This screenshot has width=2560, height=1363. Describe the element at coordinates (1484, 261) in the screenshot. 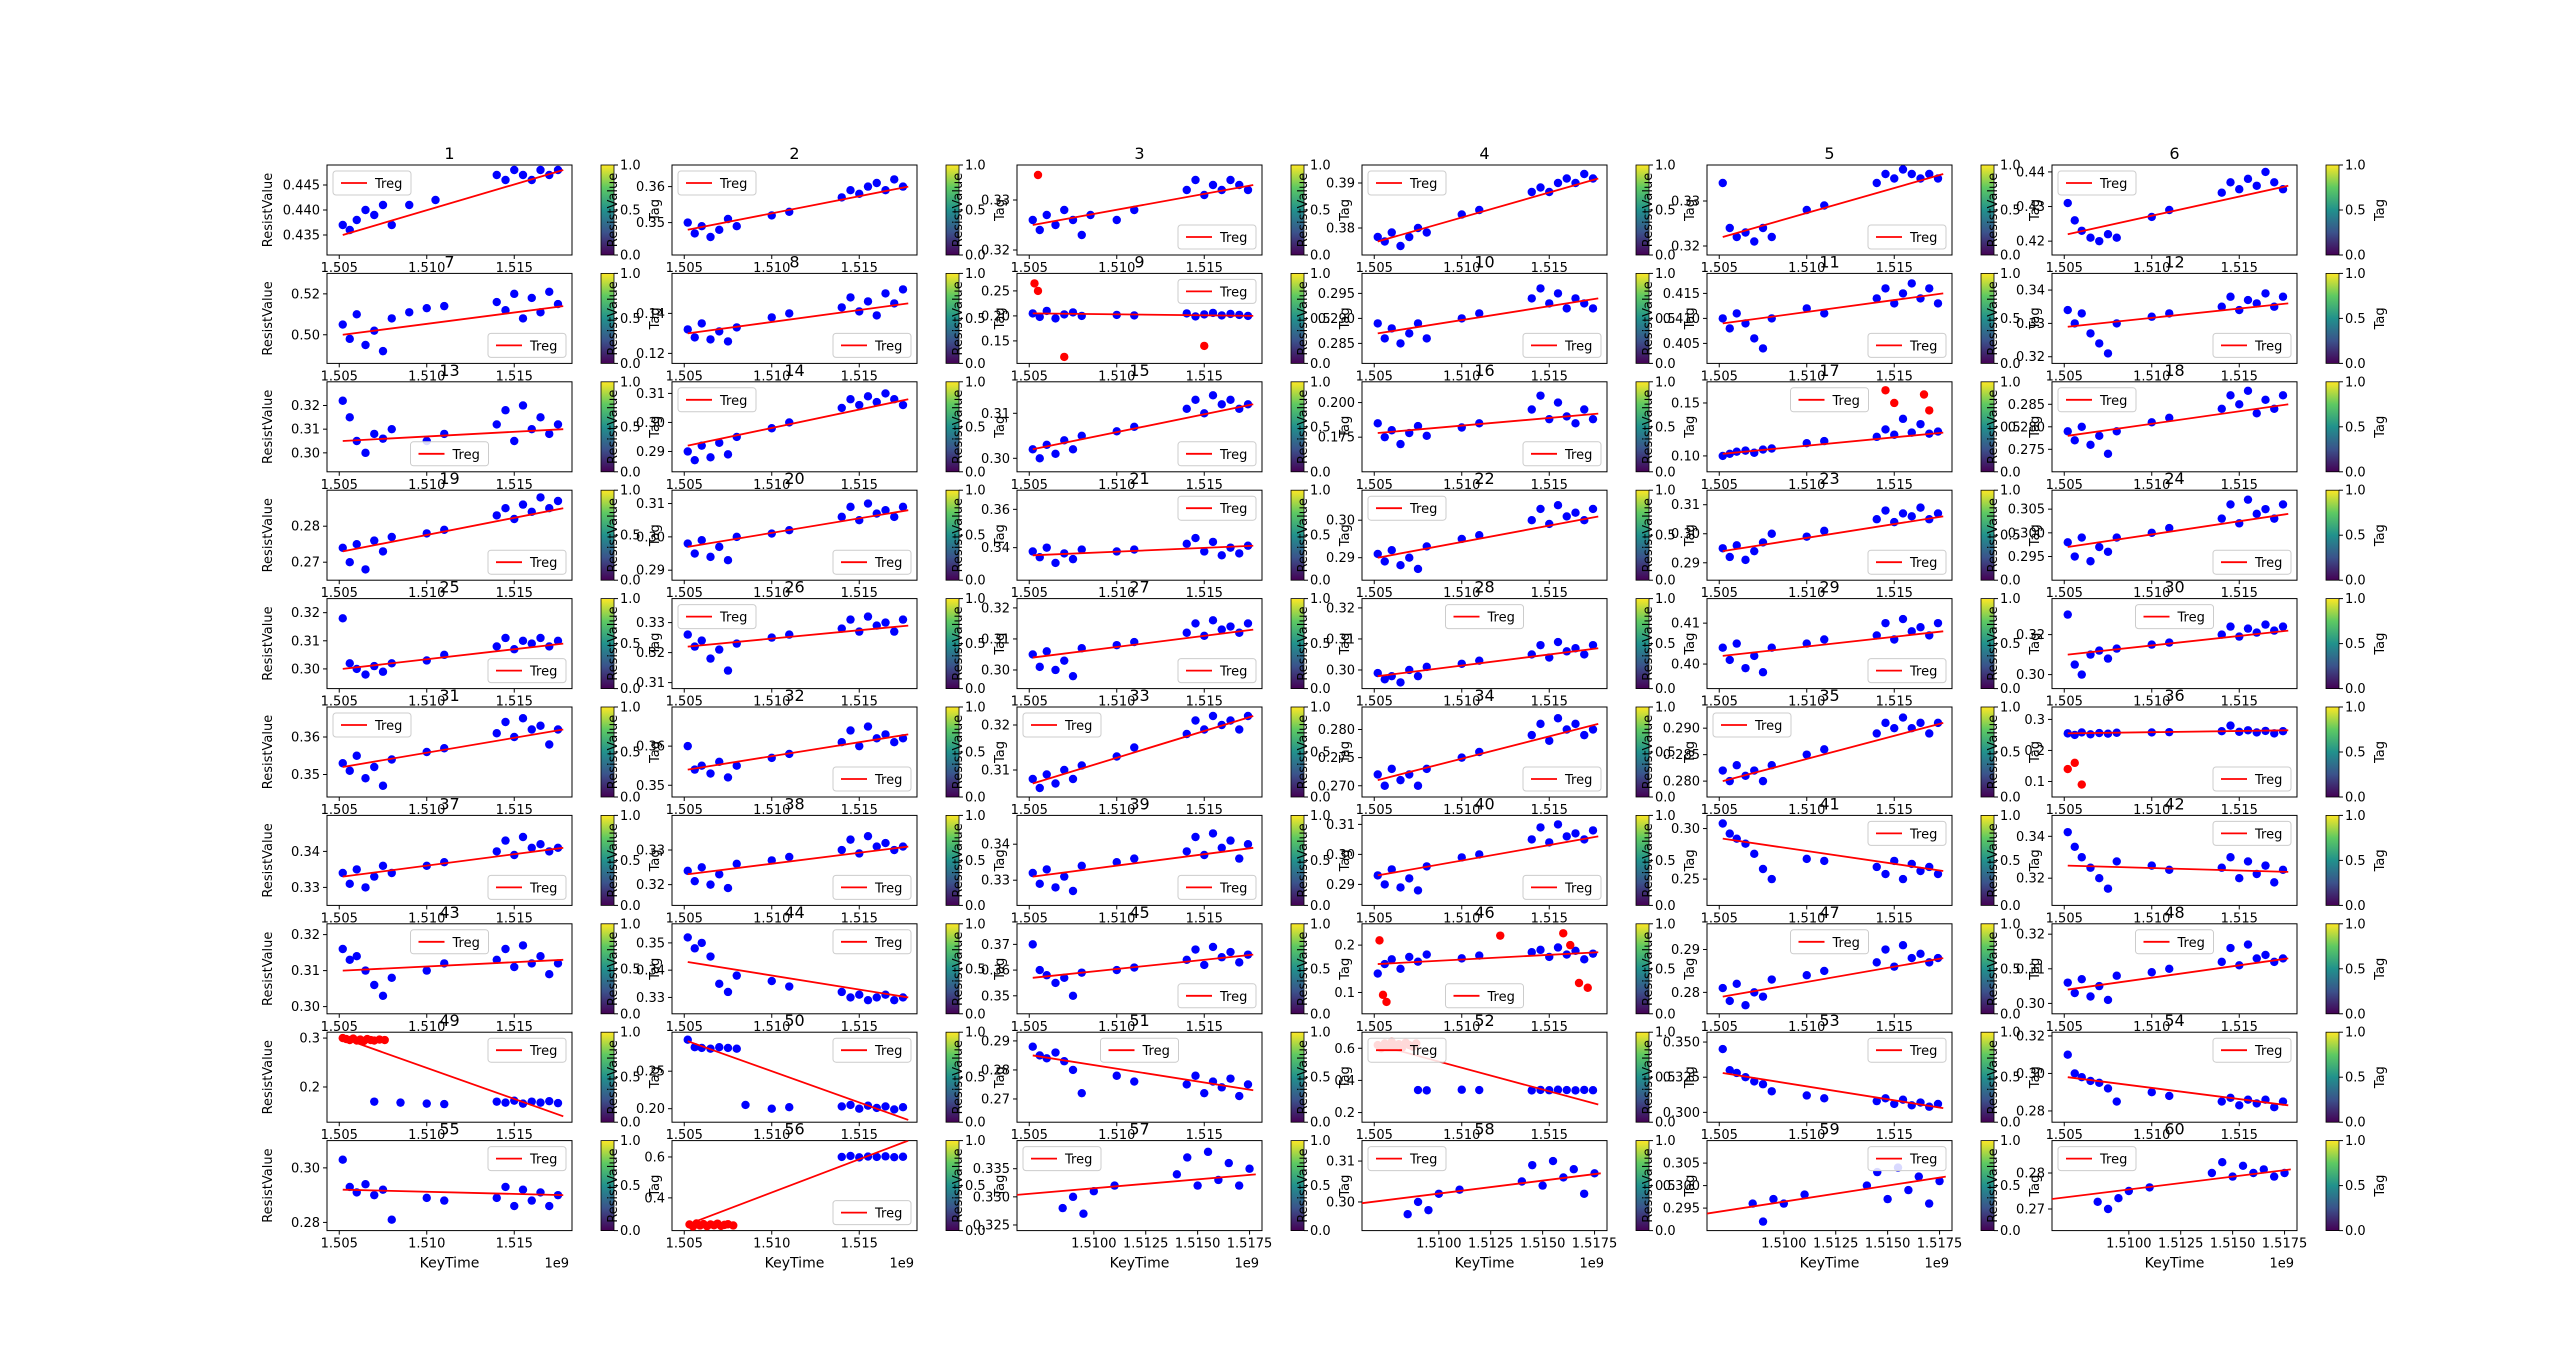

I see `panel-title: 10` at that location.